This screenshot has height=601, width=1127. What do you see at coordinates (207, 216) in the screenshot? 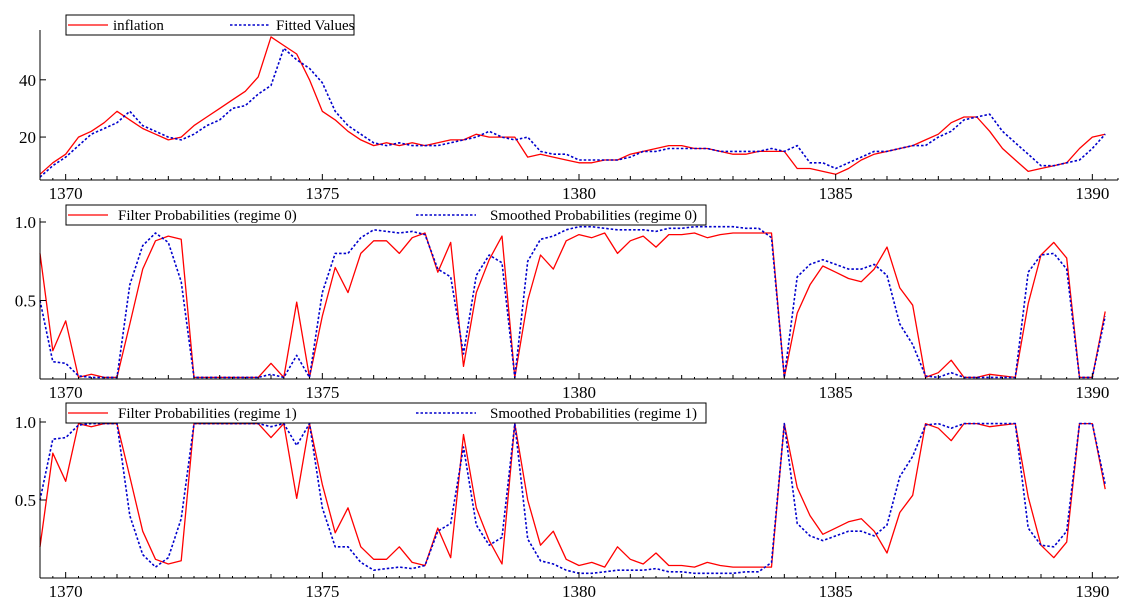
I see `legend-label-filter-regime-0: Filter Probabilities (regime 0)` at bounding box center [207, 216].